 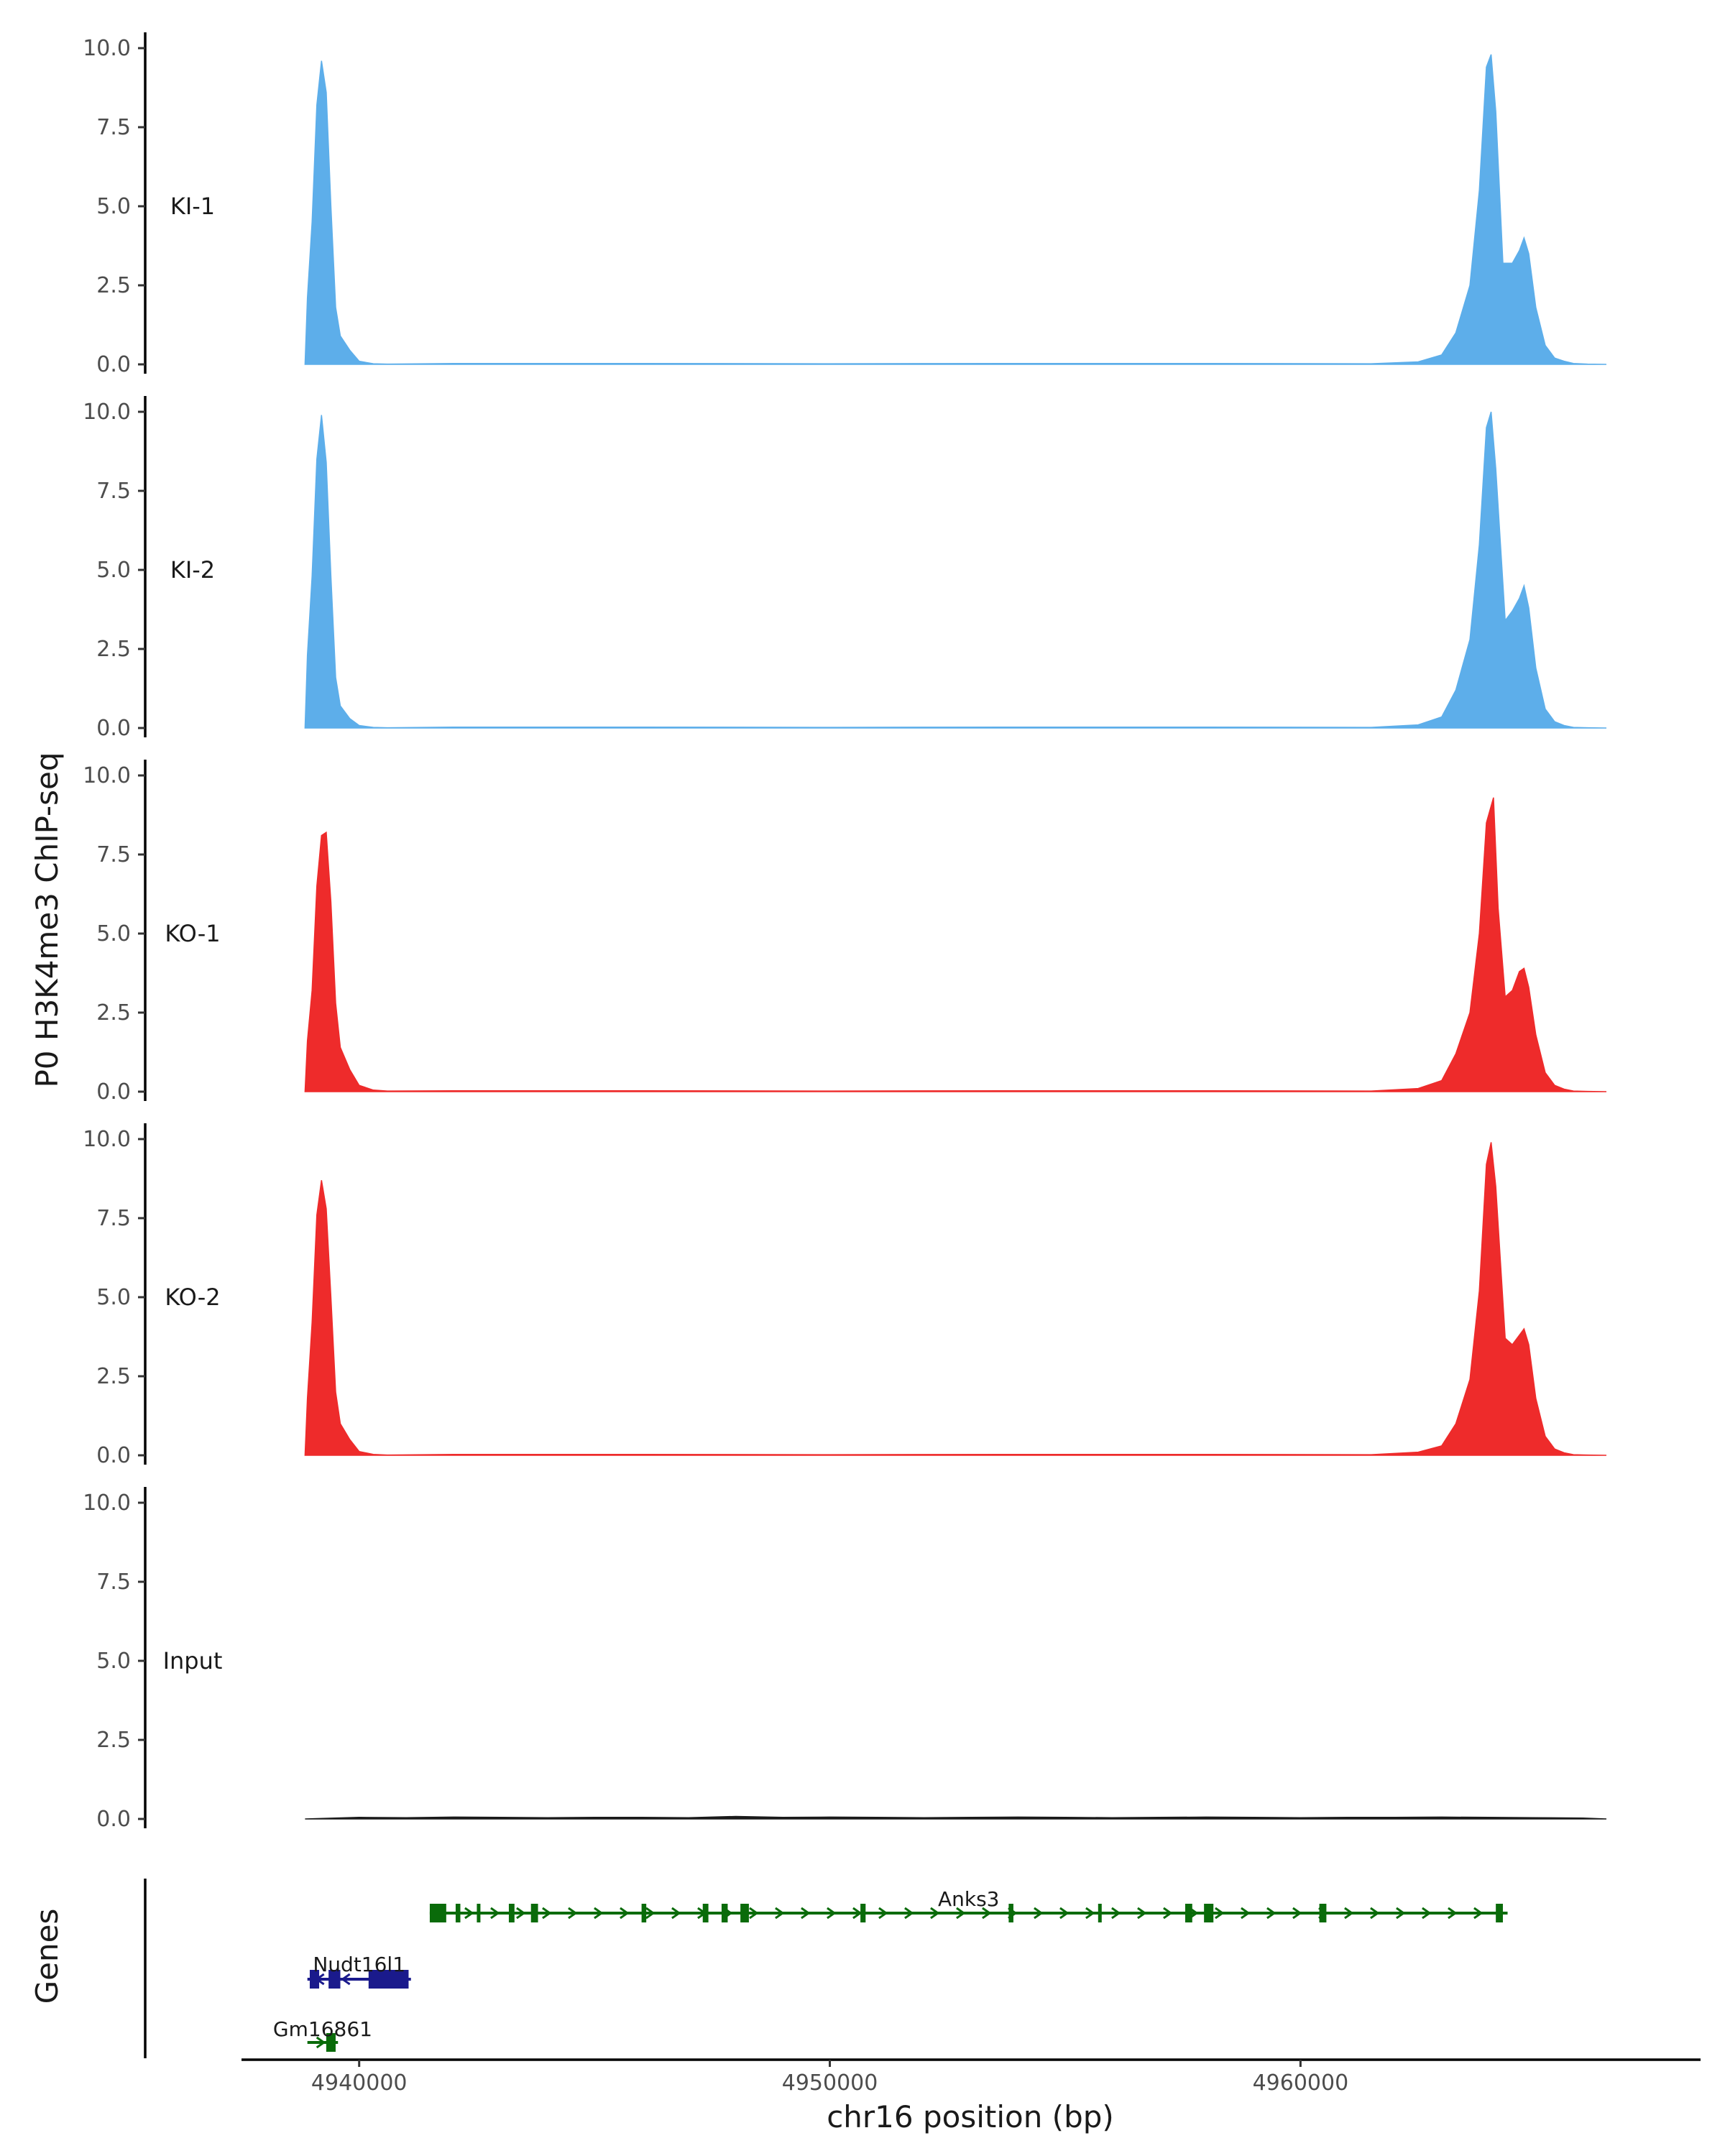 I want to click on track-ki-2: 0.0 2.5 5.0 7.5 10.0 KI-2, so click(x=845, y=568).